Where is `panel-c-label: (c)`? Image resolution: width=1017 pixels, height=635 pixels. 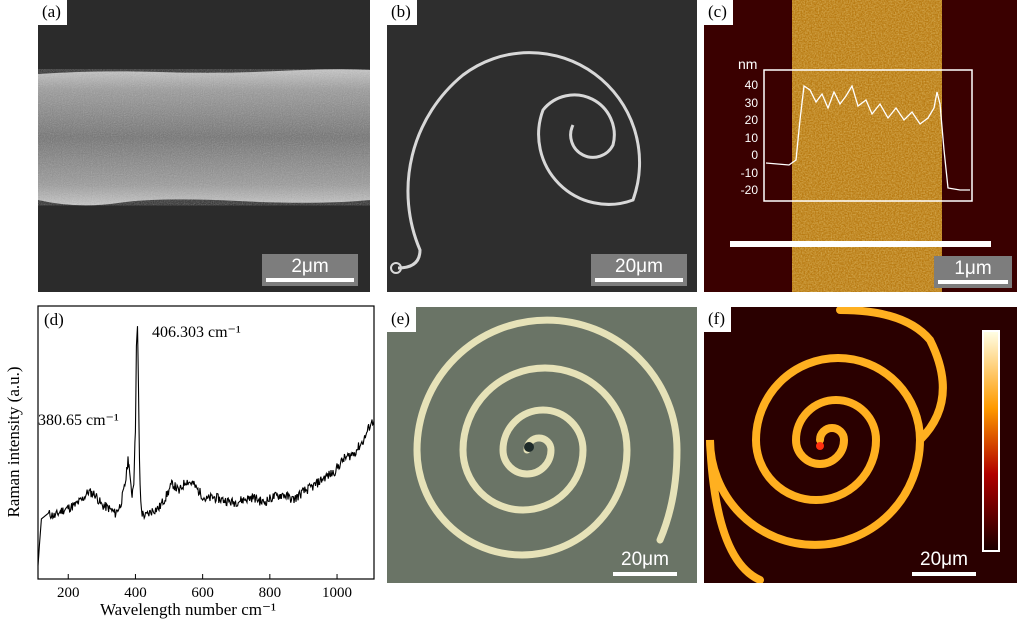 panel-c-label: (c) is located at coordinates (718, 12).